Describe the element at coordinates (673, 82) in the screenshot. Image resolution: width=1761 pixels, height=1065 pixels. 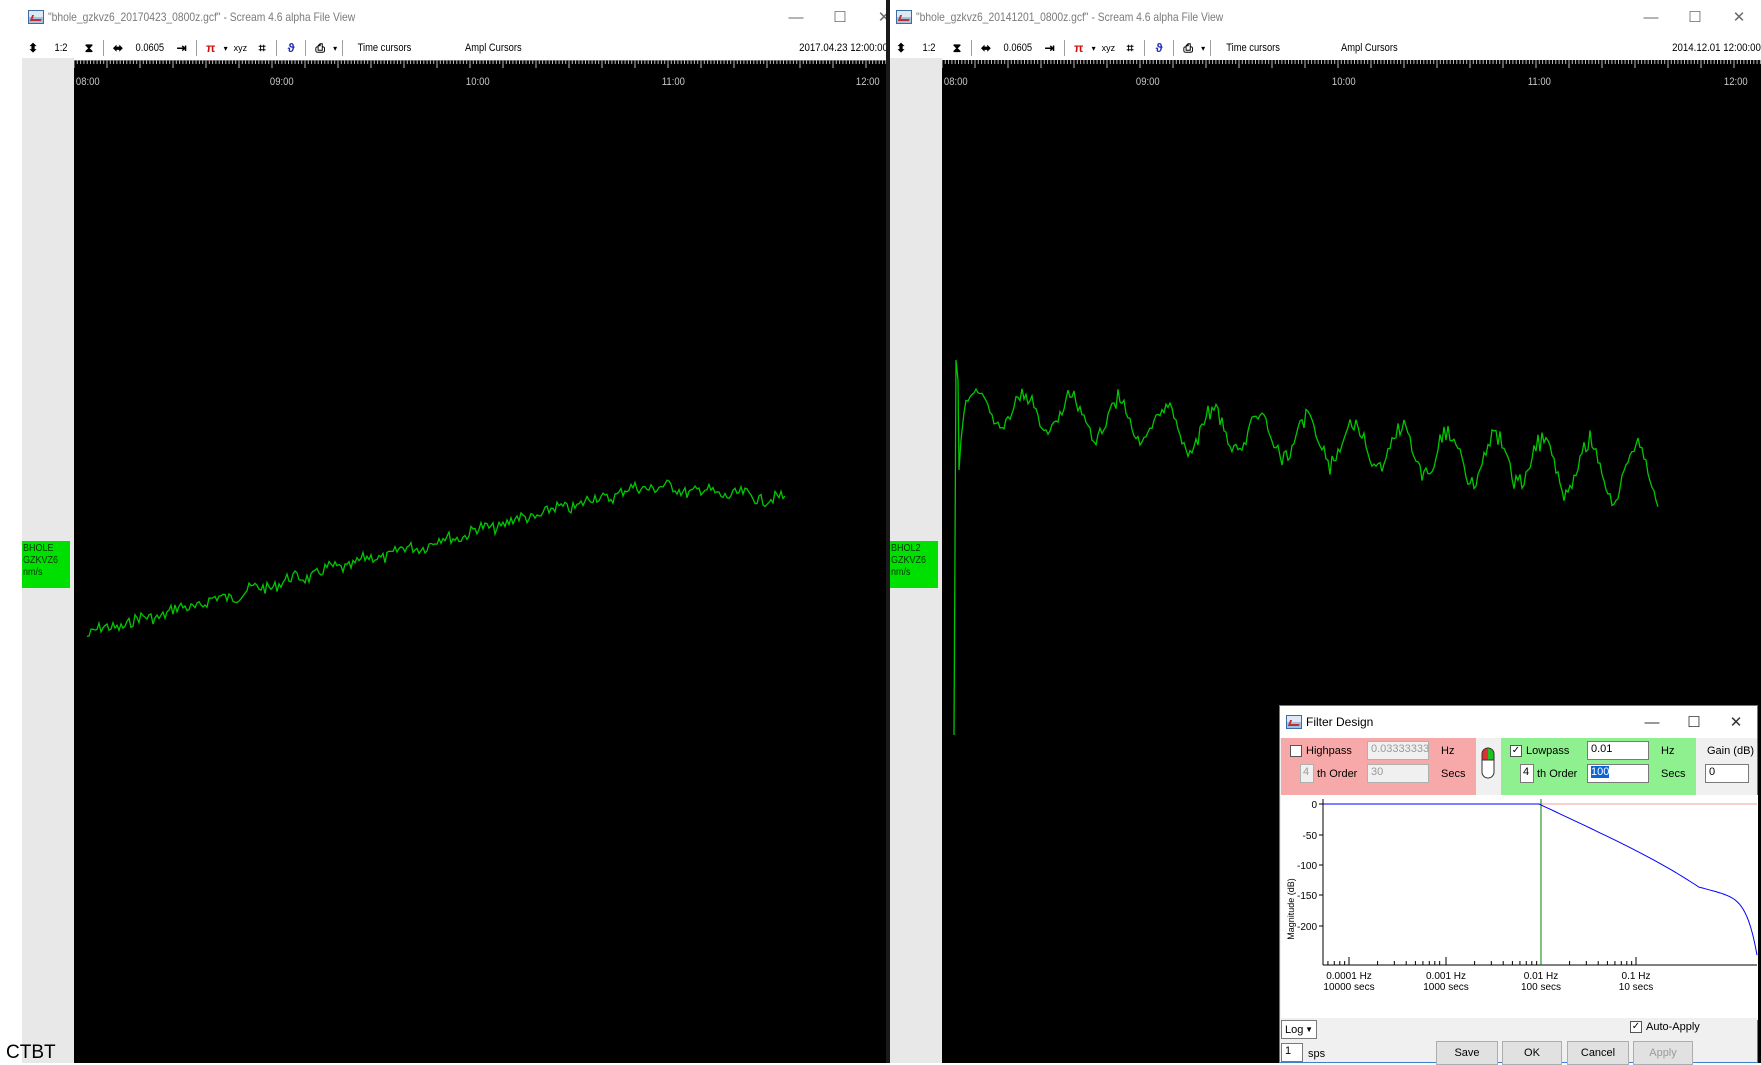
I see `time-label: 11:00` at that location.